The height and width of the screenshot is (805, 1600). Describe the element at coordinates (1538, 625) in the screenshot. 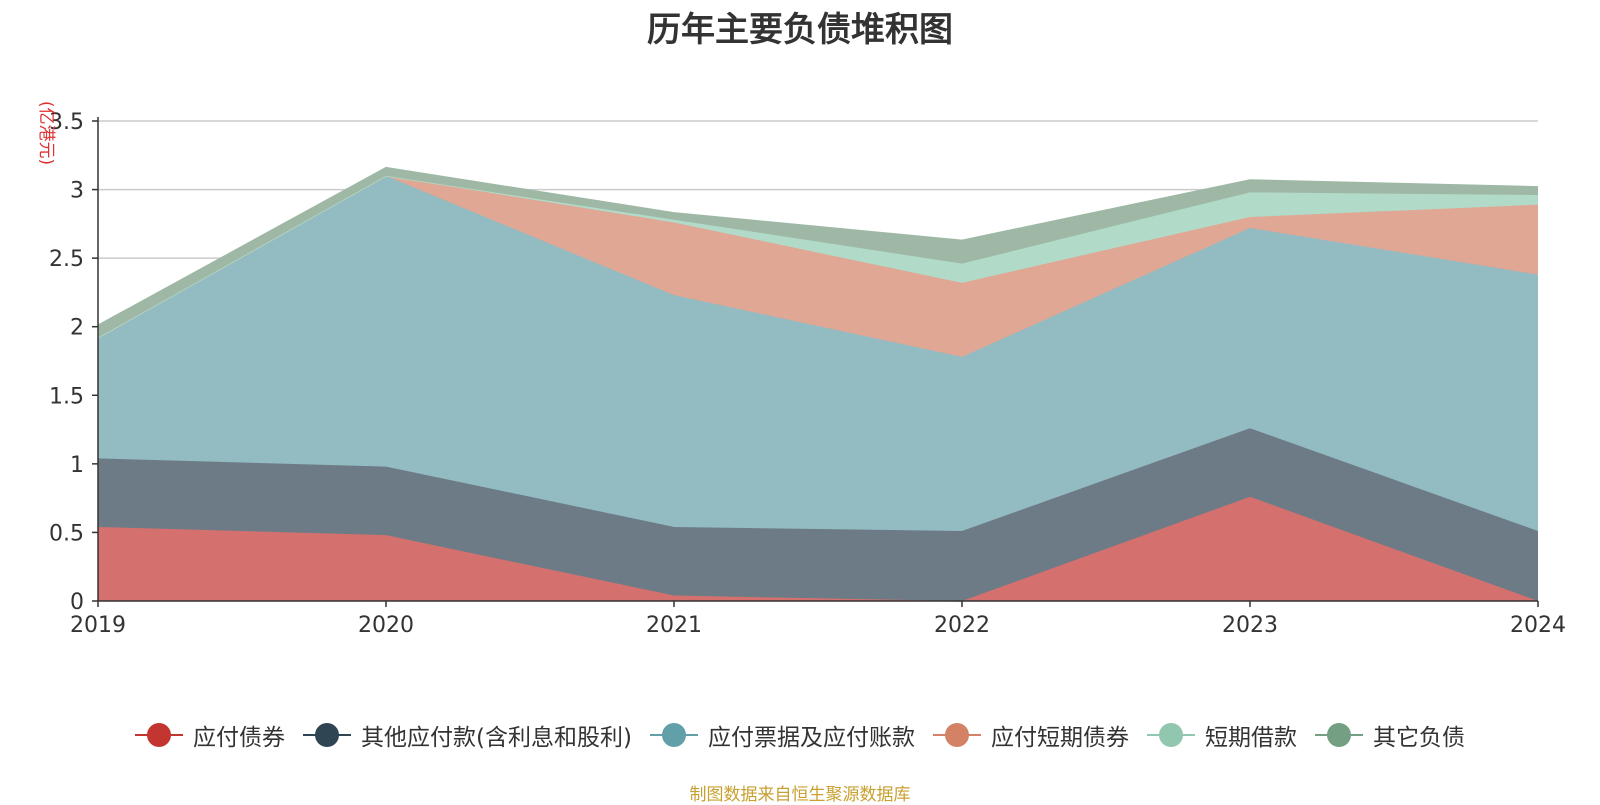

I see `x-tick-label: 2024` at that location.